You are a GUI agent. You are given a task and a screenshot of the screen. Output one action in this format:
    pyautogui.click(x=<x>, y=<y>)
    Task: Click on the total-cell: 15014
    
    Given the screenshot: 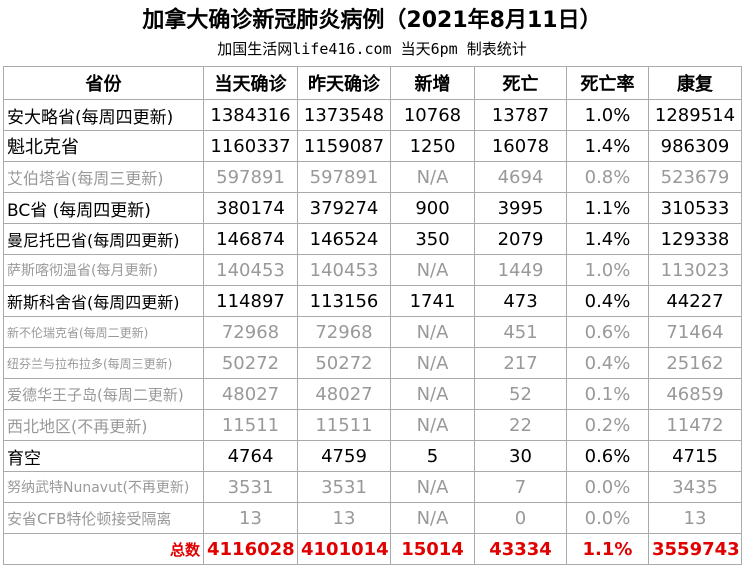 What is the action you would take?
    pyautogui.click(x=432, y=549)
    